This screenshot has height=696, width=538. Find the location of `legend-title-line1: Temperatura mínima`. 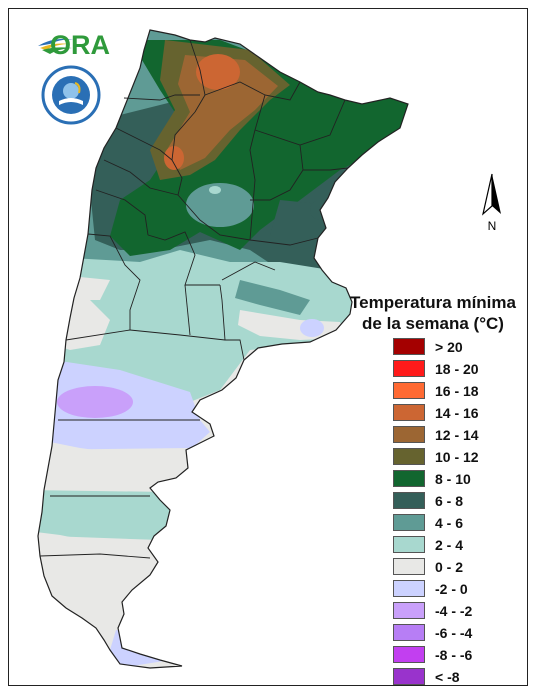

legend-title-line1: Temperatura mínima is located at coordinates (433, 302).